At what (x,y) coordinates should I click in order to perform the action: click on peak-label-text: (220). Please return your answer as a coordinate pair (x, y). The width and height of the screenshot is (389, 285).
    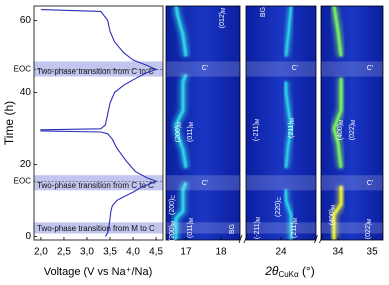
    Looking at the image, I should click on (278, 209).